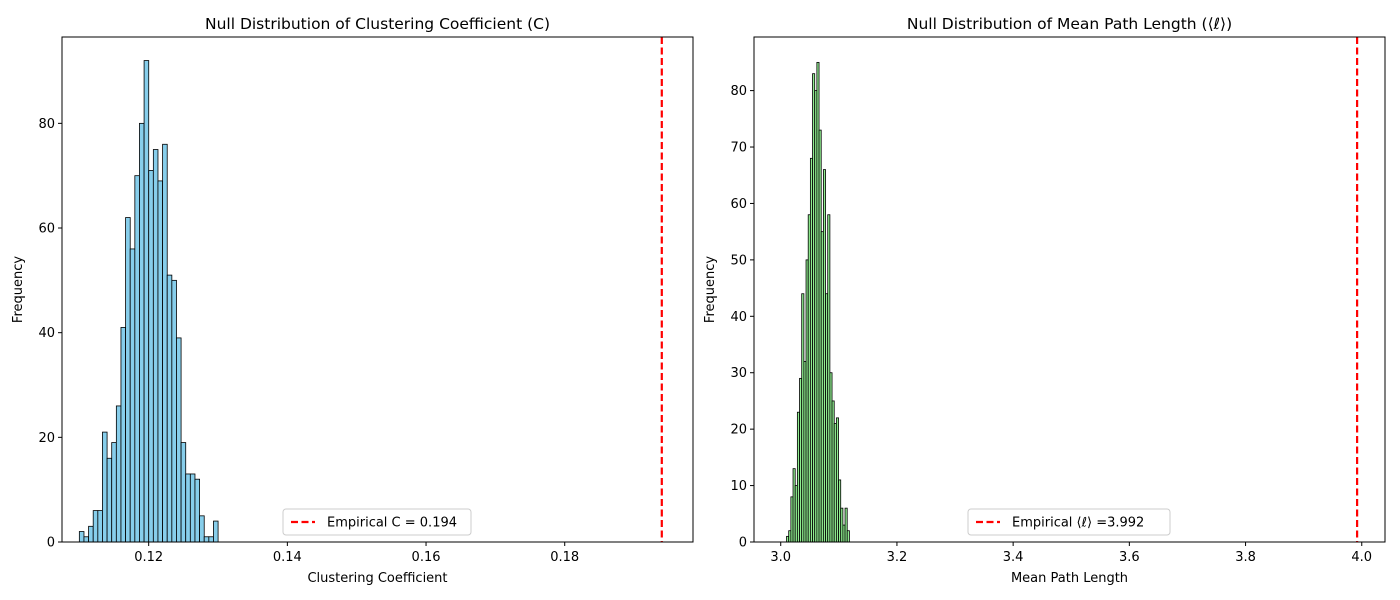  What do you see at coordinates (377, 578) in the screenshot?
I see `x-axis-label: Clustering Coefficient` at bounding box center [377, 578].